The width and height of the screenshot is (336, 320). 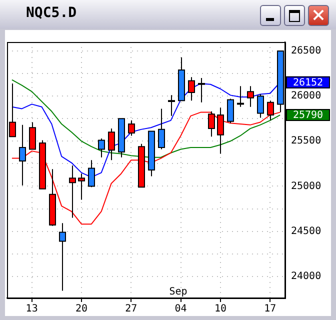 I want to click on annotation: Sep, so click(x=178, y=292).